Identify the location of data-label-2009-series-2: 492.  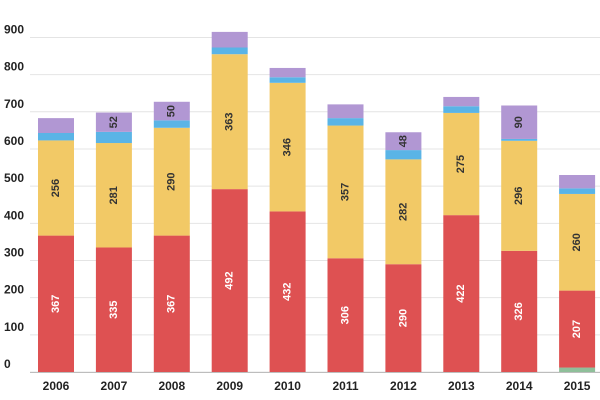
(230, 280).